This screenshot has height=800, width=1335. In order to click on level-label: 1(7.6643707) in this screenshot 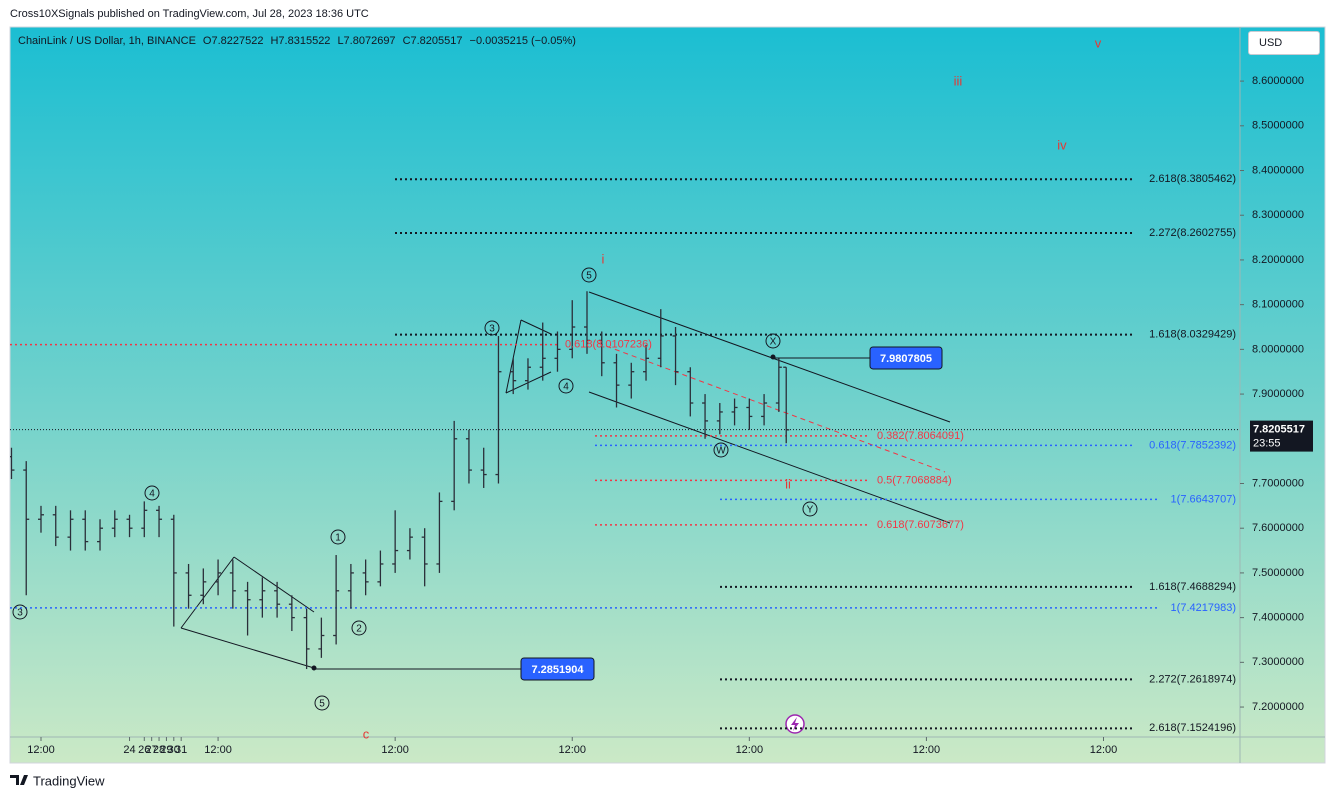, I will do `click(1203, 499)`.